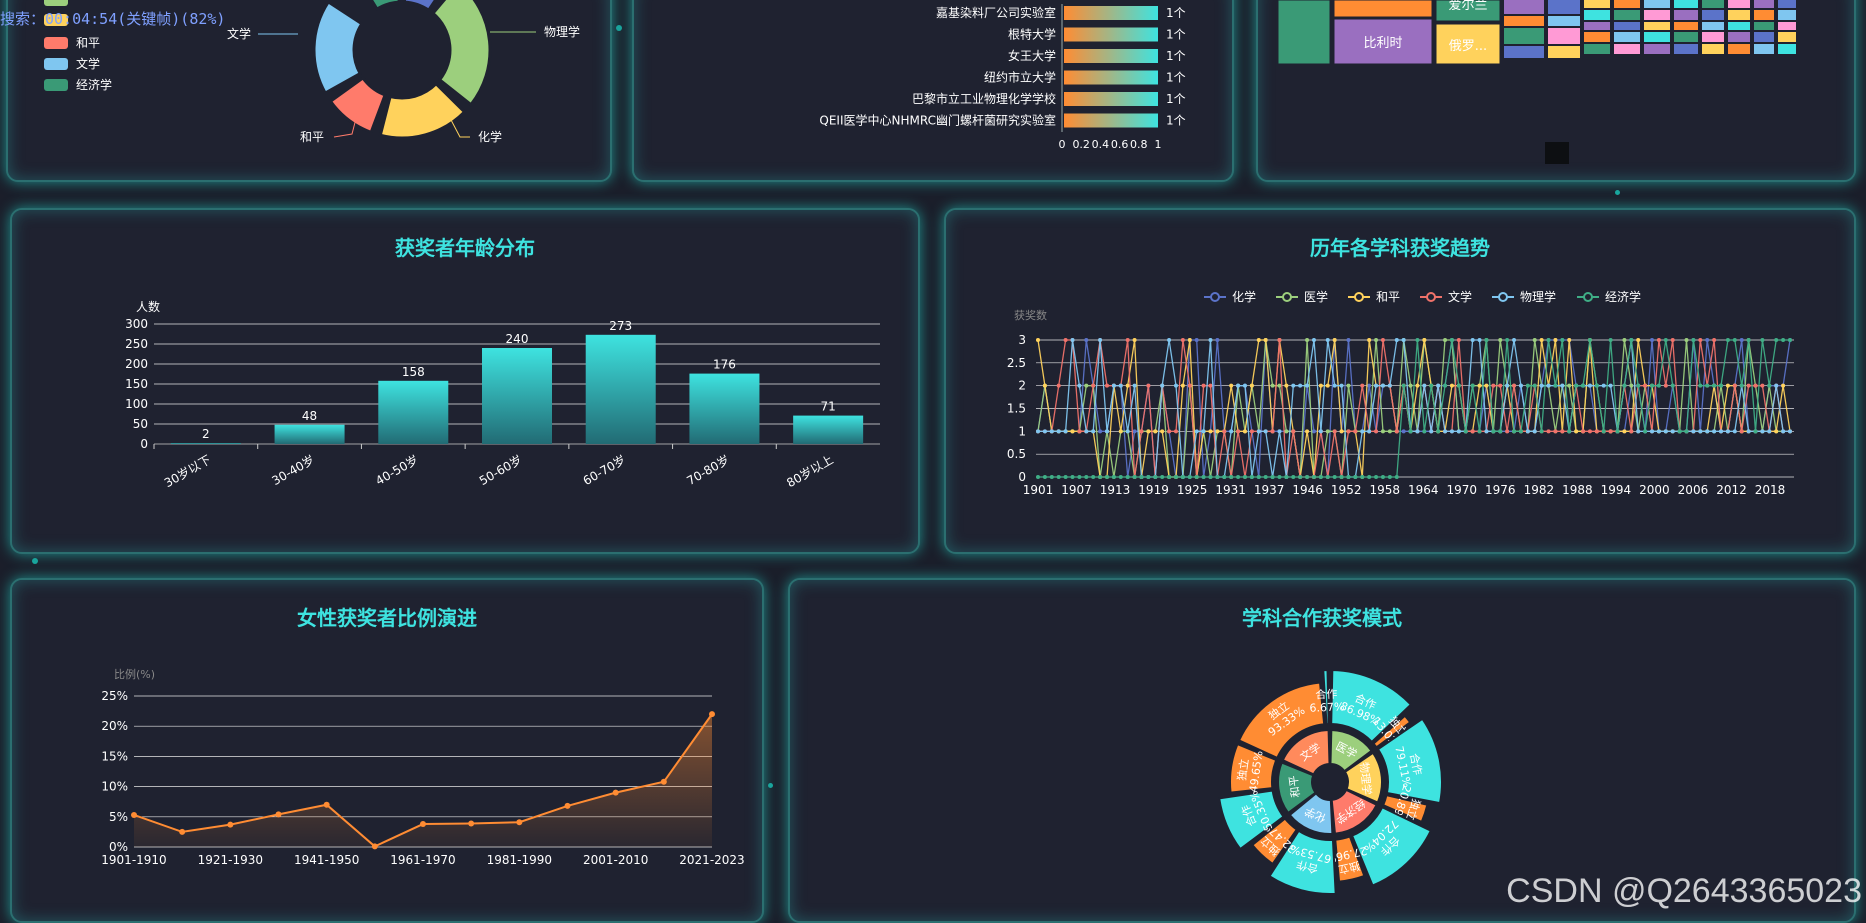 This screenshot has width=1866, height=923. I want to click on legend-marker, so click(1431, 297).